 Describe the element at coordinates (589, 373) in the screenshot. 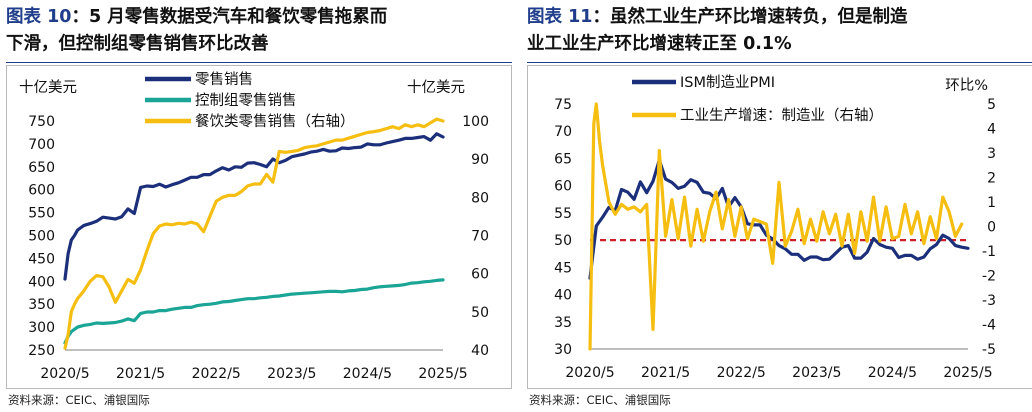

I see `right-x-tick-2020-5: 2020/5` at that location.